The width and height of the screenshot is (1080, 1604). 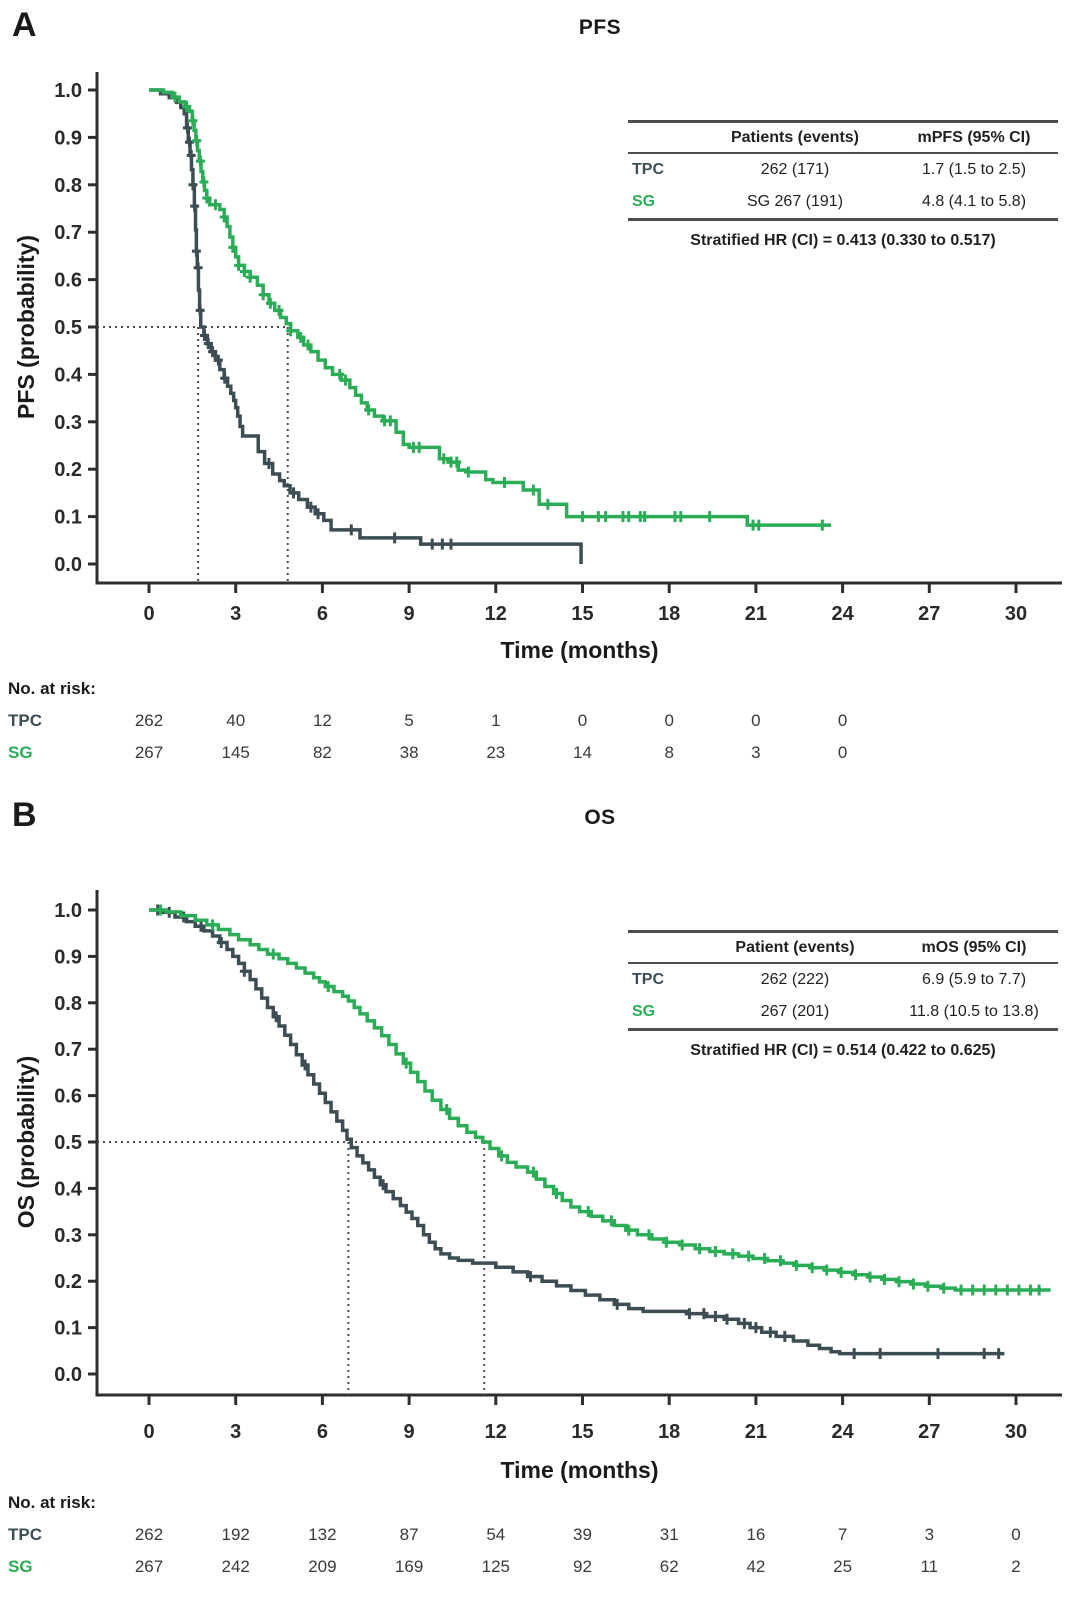 What do you see at coordinates (495, 1534) in the screenshot?
I see `risk-count: 54` at bounding box center [495, 1534].